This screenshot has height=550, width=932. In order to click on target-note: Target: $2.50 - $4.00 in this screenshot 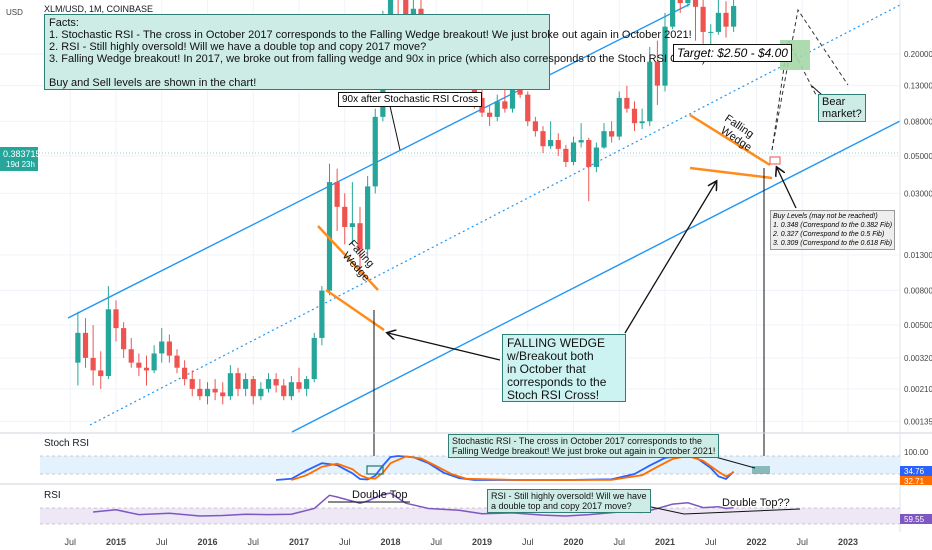, I will do `click(732, 53)`.